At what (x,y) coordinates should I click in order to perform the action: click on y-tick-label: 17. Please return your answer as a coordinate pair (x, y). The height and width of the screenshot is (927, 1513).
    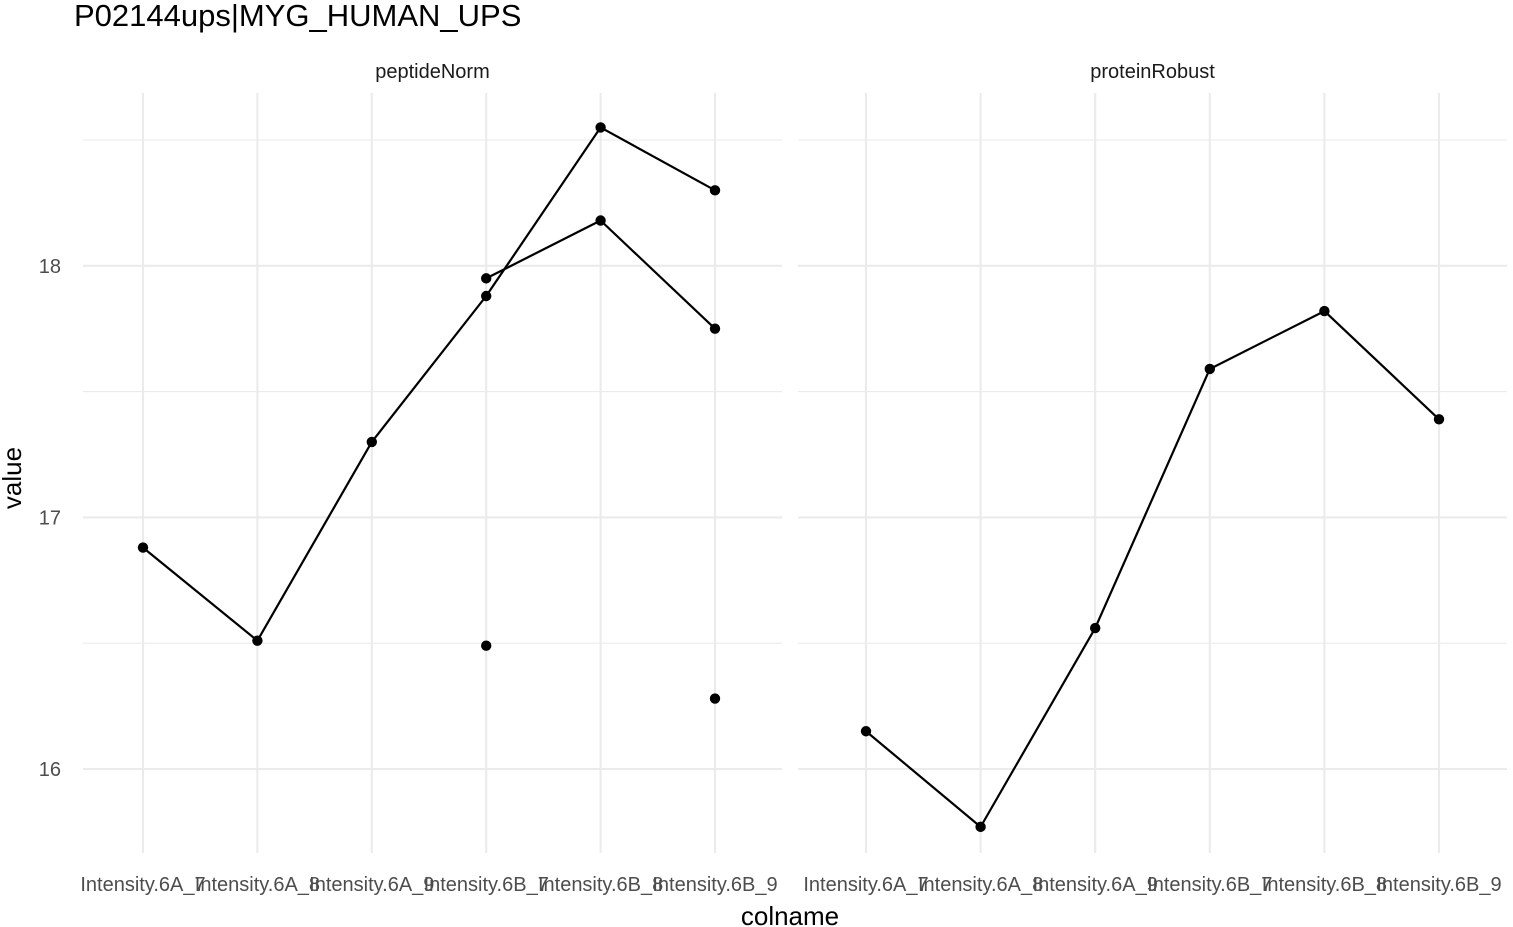
    Looking at the image, I should click on (50, 518).